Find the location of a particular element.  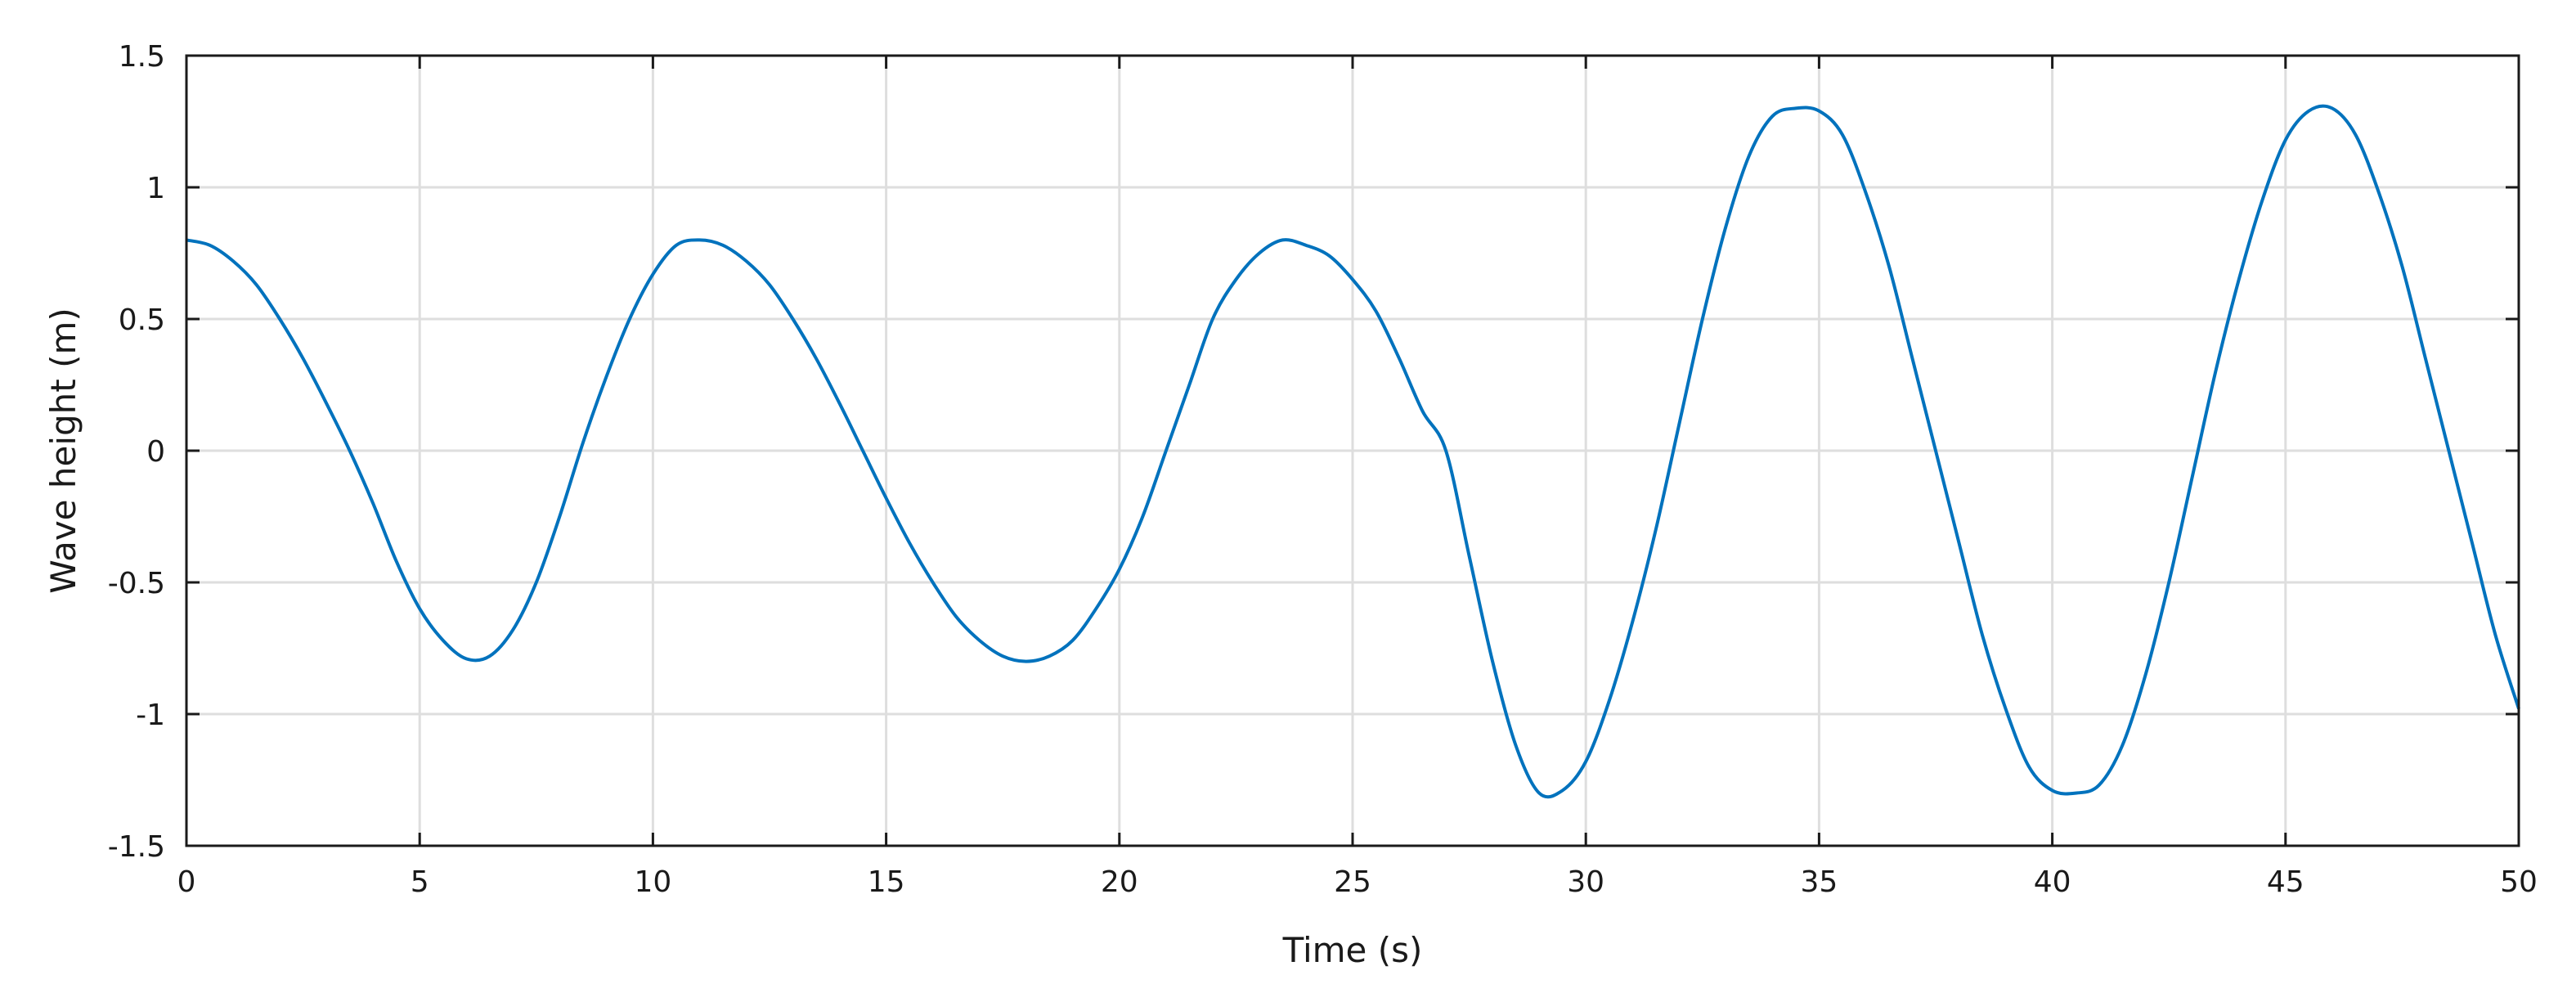

x-tick-label: 0 is located at coordinates (187, 882).